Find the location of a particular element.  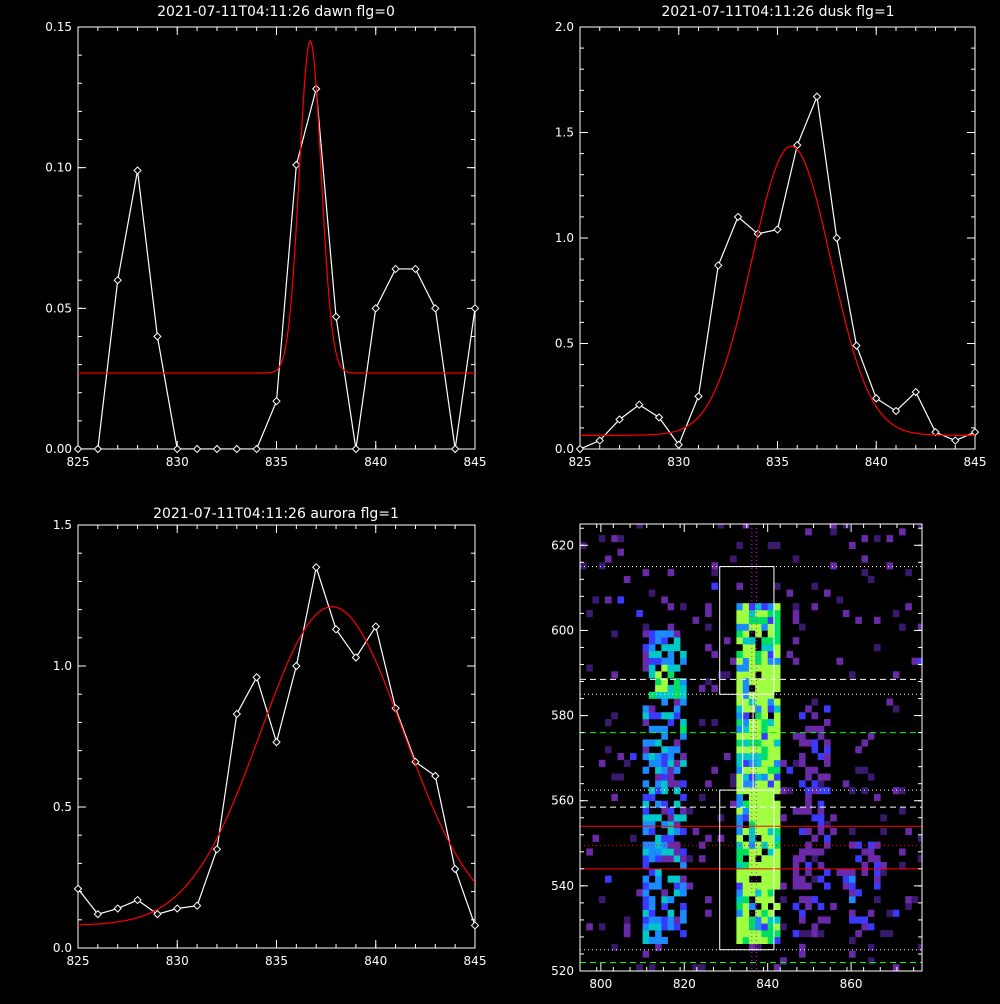

panel-dusk-xtick-label: 840 is located at coordinates (876, 462).